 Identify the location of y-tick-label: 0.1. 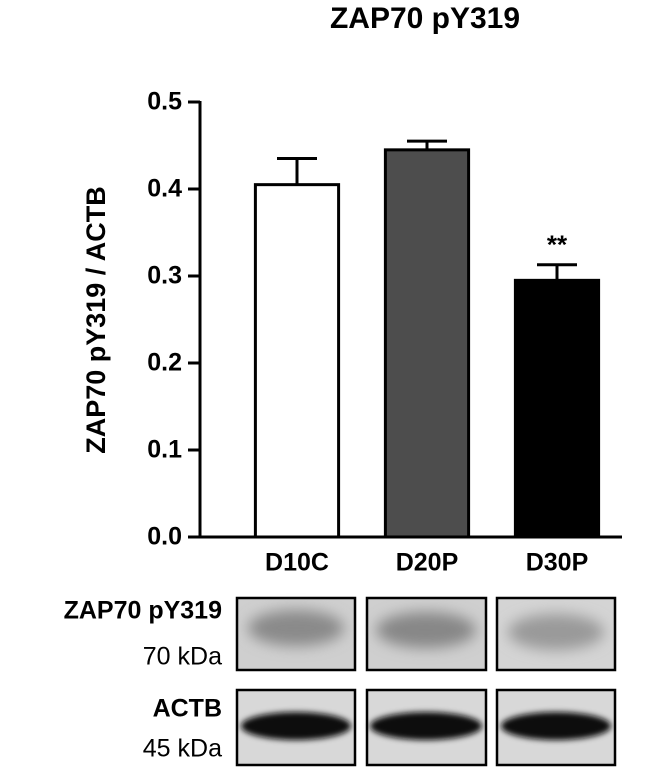
(164, 450).